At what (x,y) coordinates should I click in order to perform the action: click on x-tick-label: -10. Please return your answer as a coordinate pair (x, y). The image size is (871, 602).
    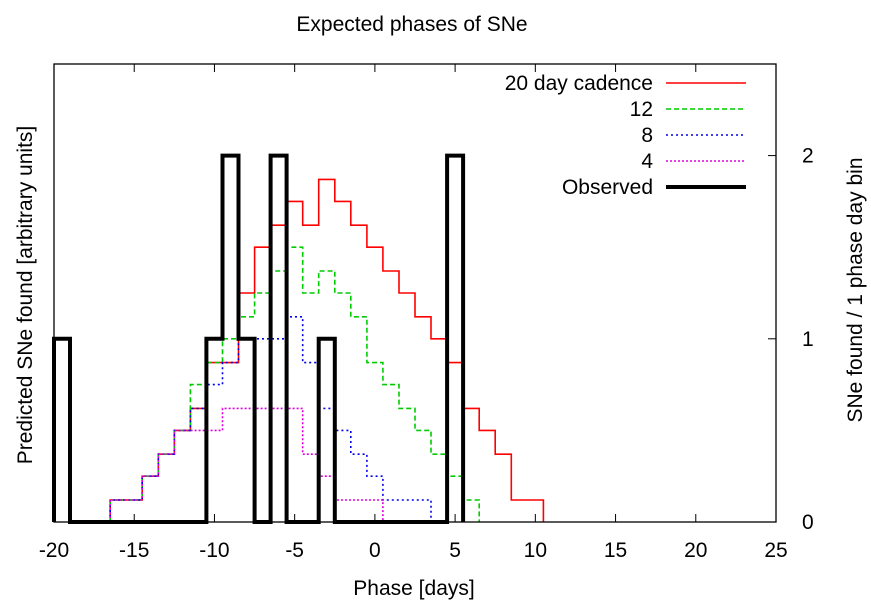
    Looking at the image, I should click on (214, 550).